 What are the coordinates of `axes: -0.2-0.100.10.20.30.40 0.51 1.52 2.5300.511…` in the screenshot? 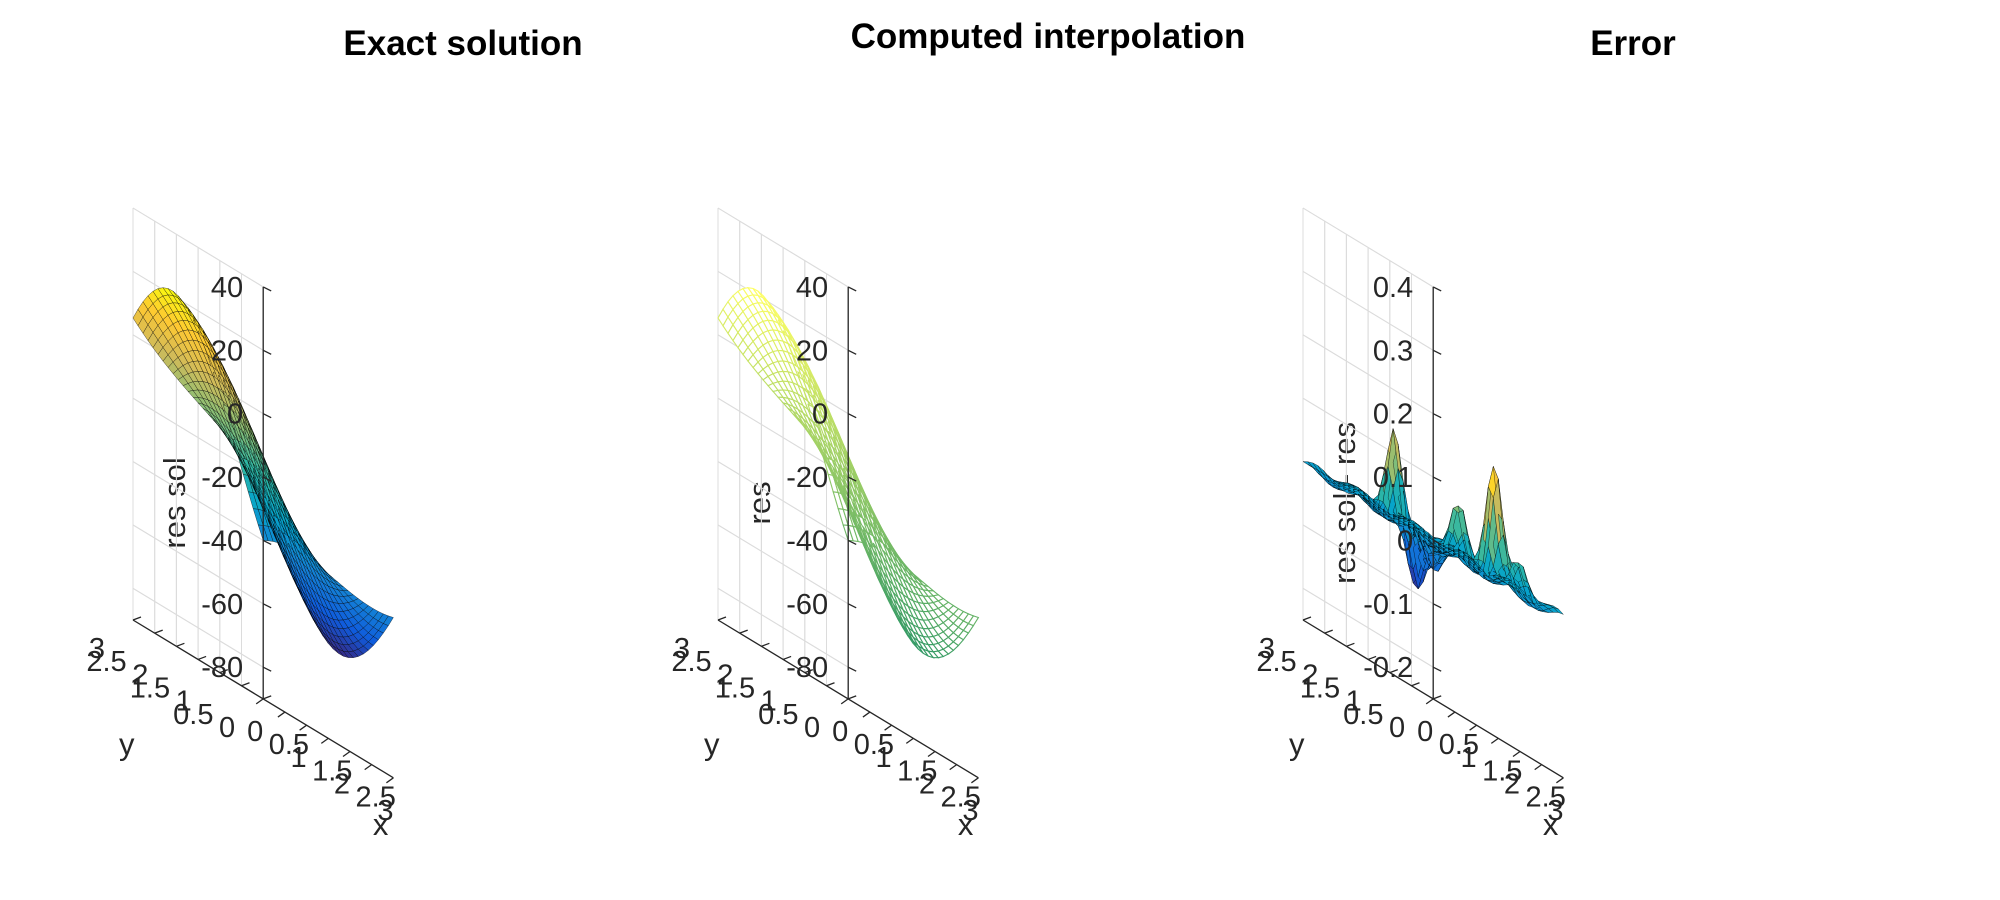 It's located at (1410, 549).